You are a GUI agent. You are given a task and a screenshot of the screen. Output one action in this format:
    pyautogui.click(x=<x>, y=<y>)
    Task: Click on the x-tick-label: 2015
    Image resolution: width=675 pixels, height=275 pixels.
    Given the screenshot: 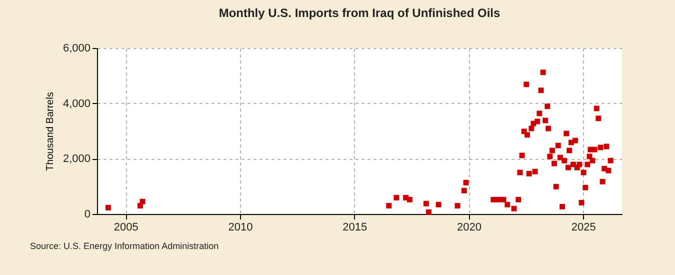 What is the action you would take?
    pyautogui.click(x=355, y=228)
    